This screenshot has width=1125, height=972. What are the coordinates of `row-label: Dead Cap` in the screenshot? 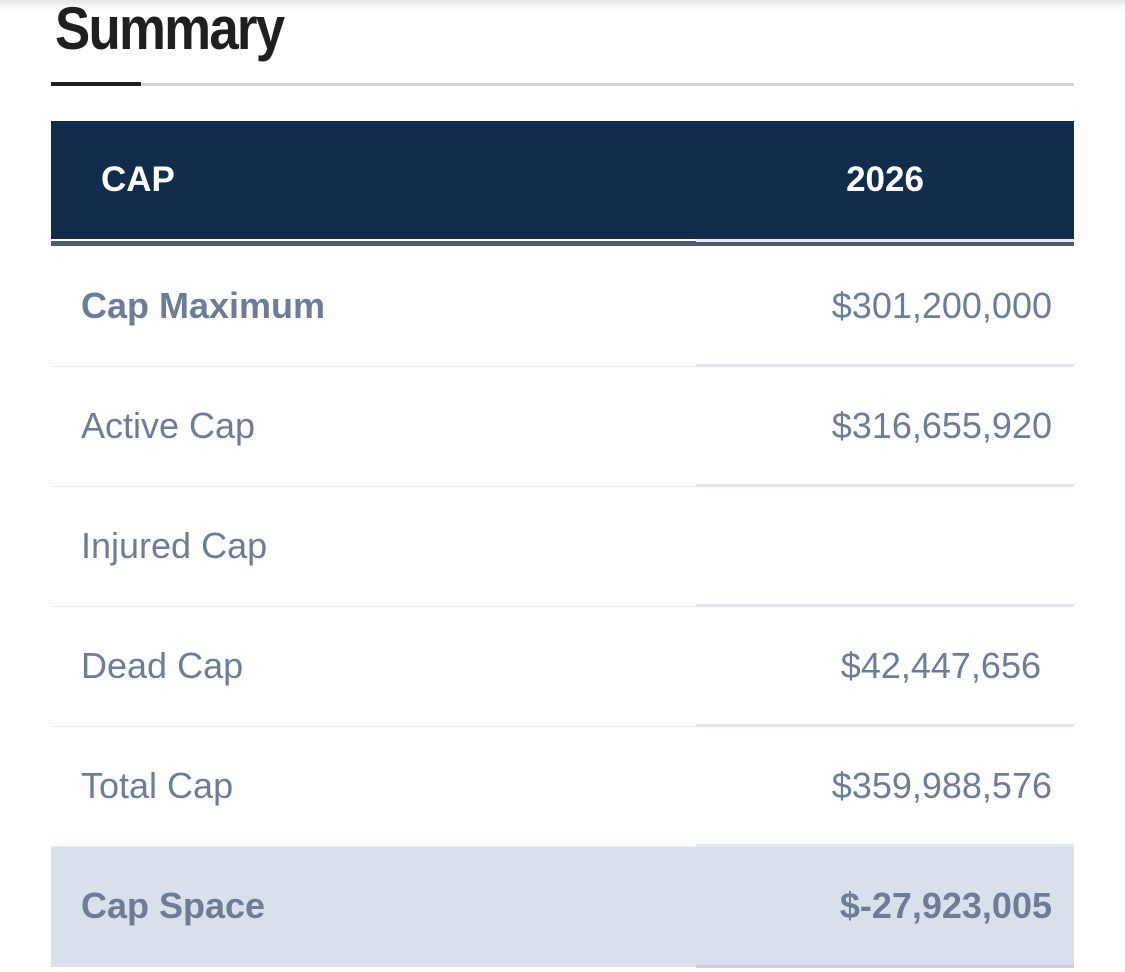 It's located at (162, 665).